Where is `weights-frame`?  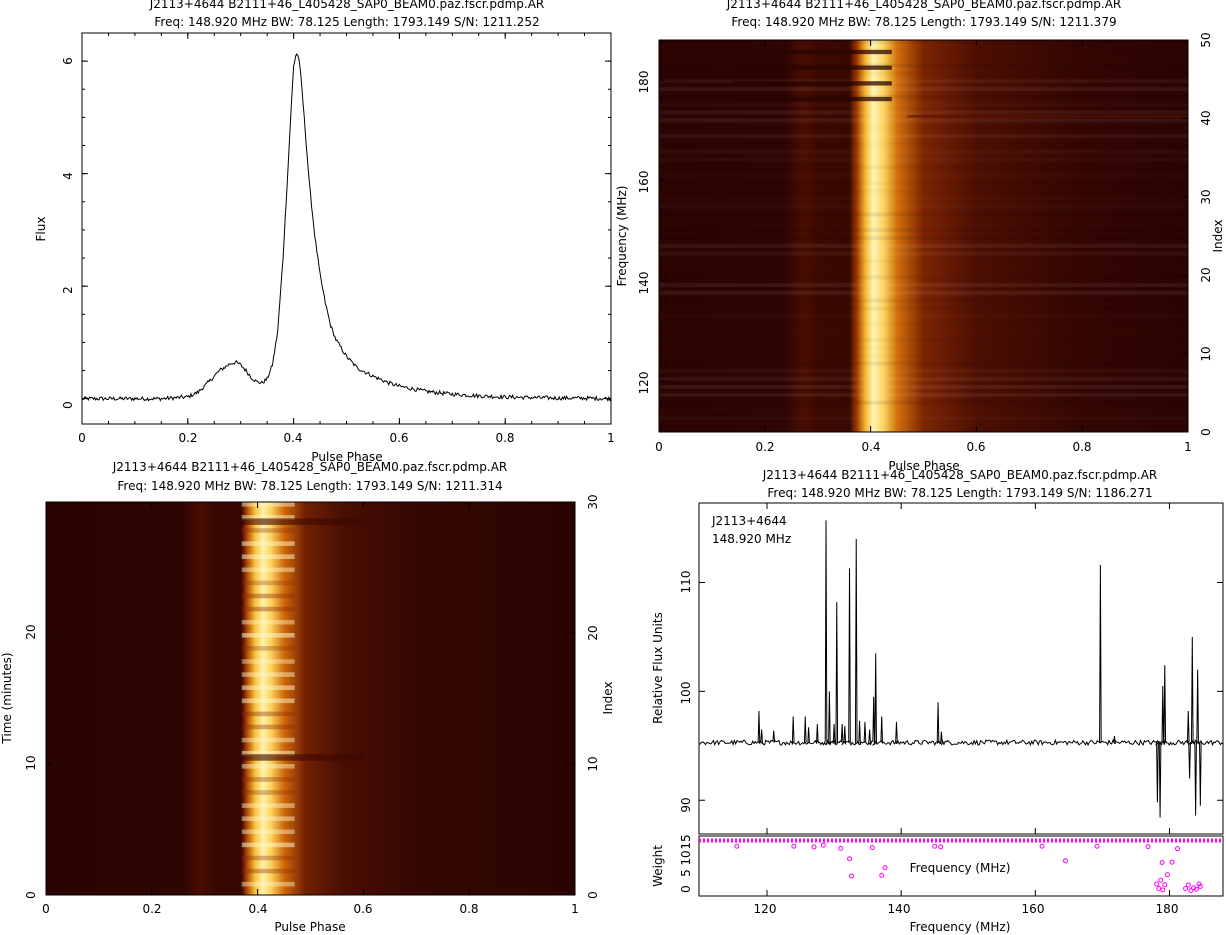
weights-frame is located at coordinates (961, 866).